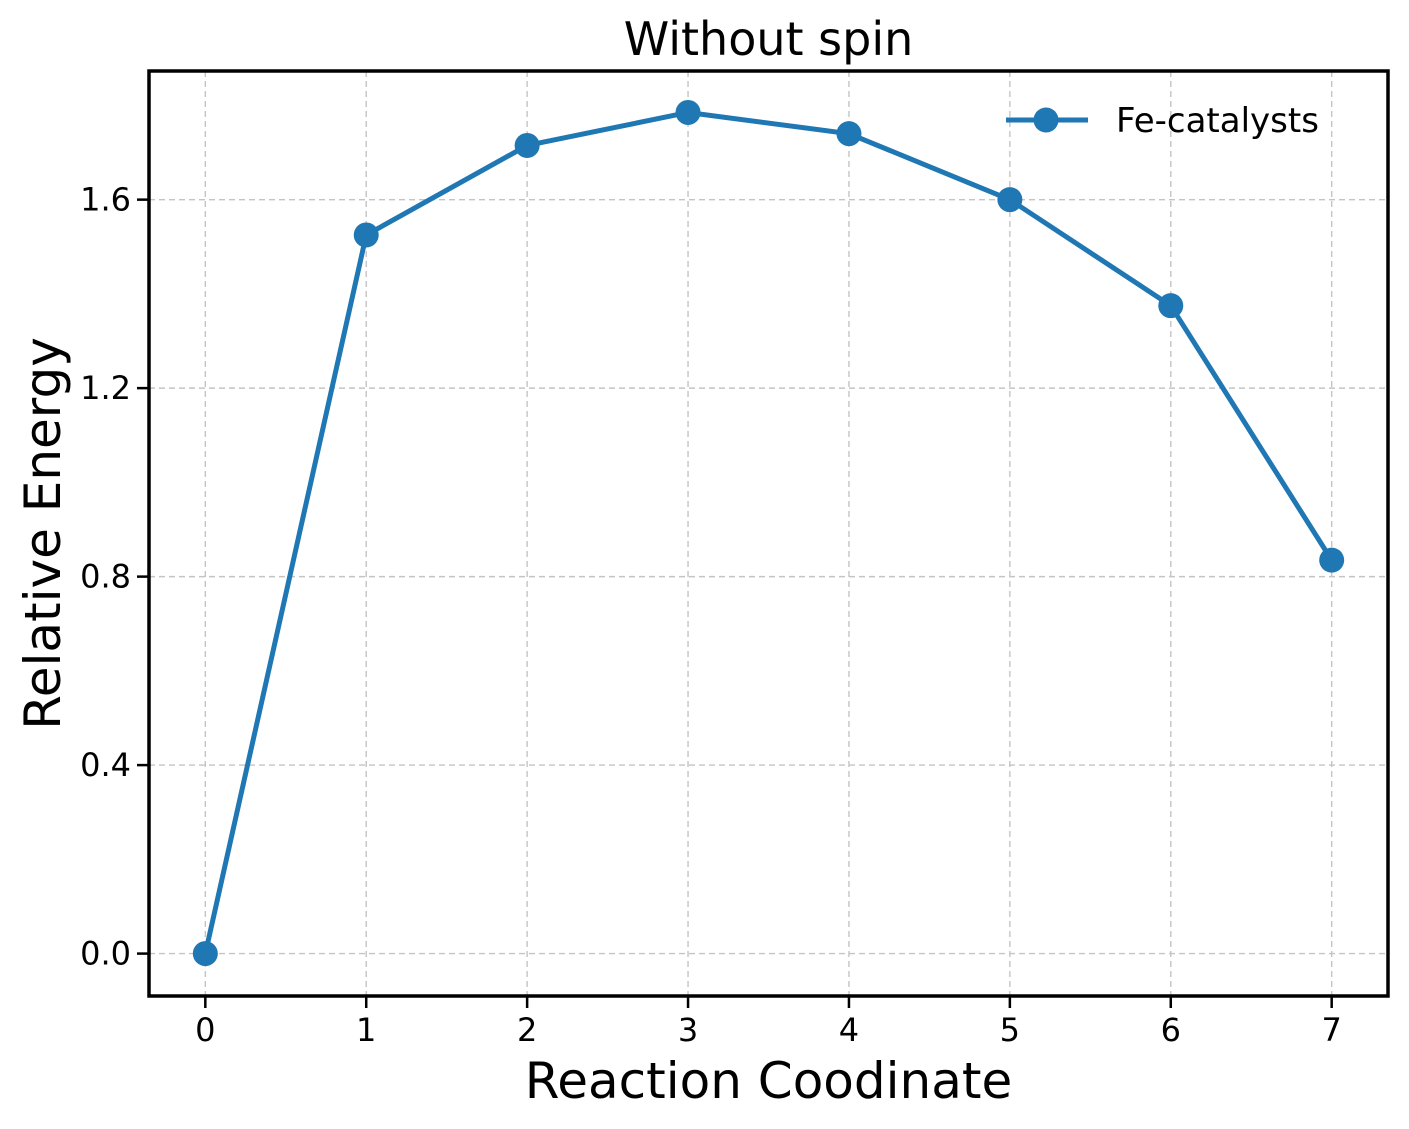  Describe the element at coordinates (105, 388) in the screenshot. I see `y-tick-label: 1.2` at that location.